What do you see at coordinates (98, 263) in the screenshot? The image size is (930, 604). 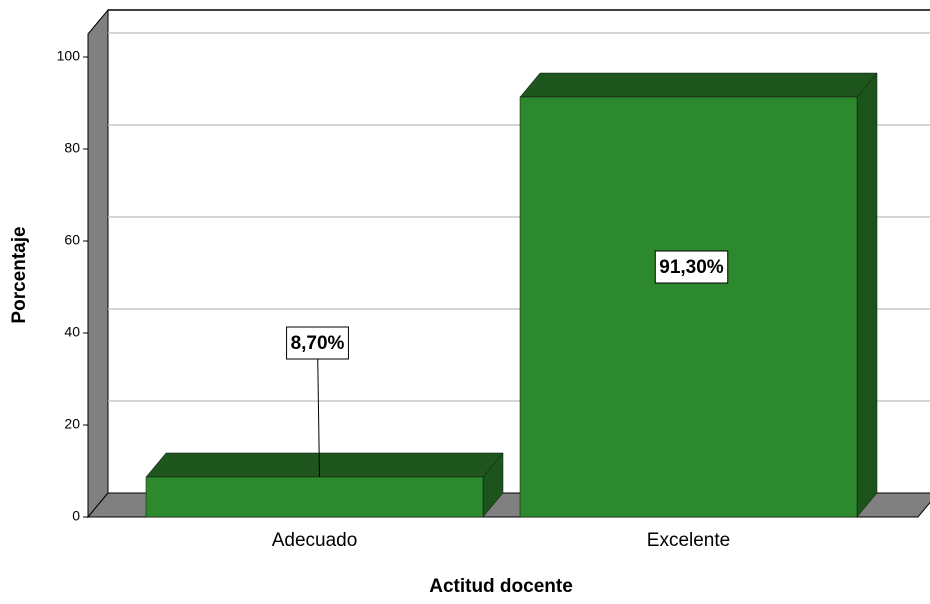 I see `left-wall` at bounding box center [98, 263].